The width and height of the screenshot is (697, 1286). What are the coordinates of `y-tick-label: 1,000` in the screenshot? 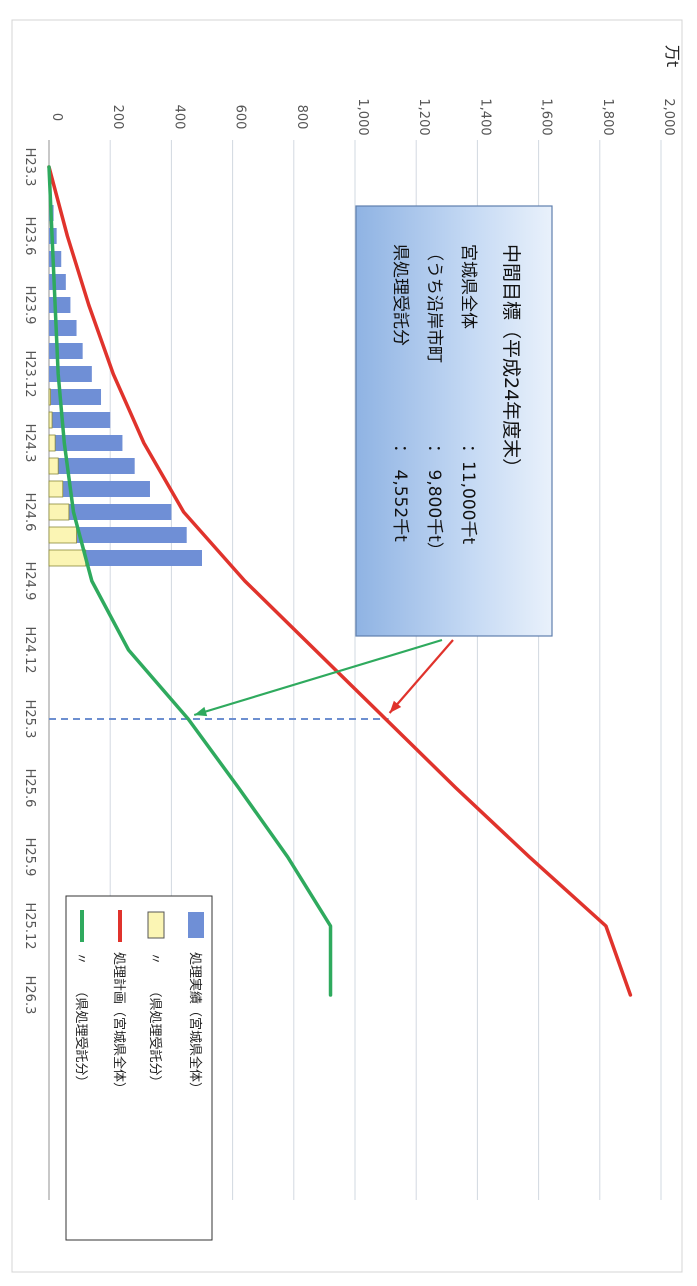 It's located at (362, 116).